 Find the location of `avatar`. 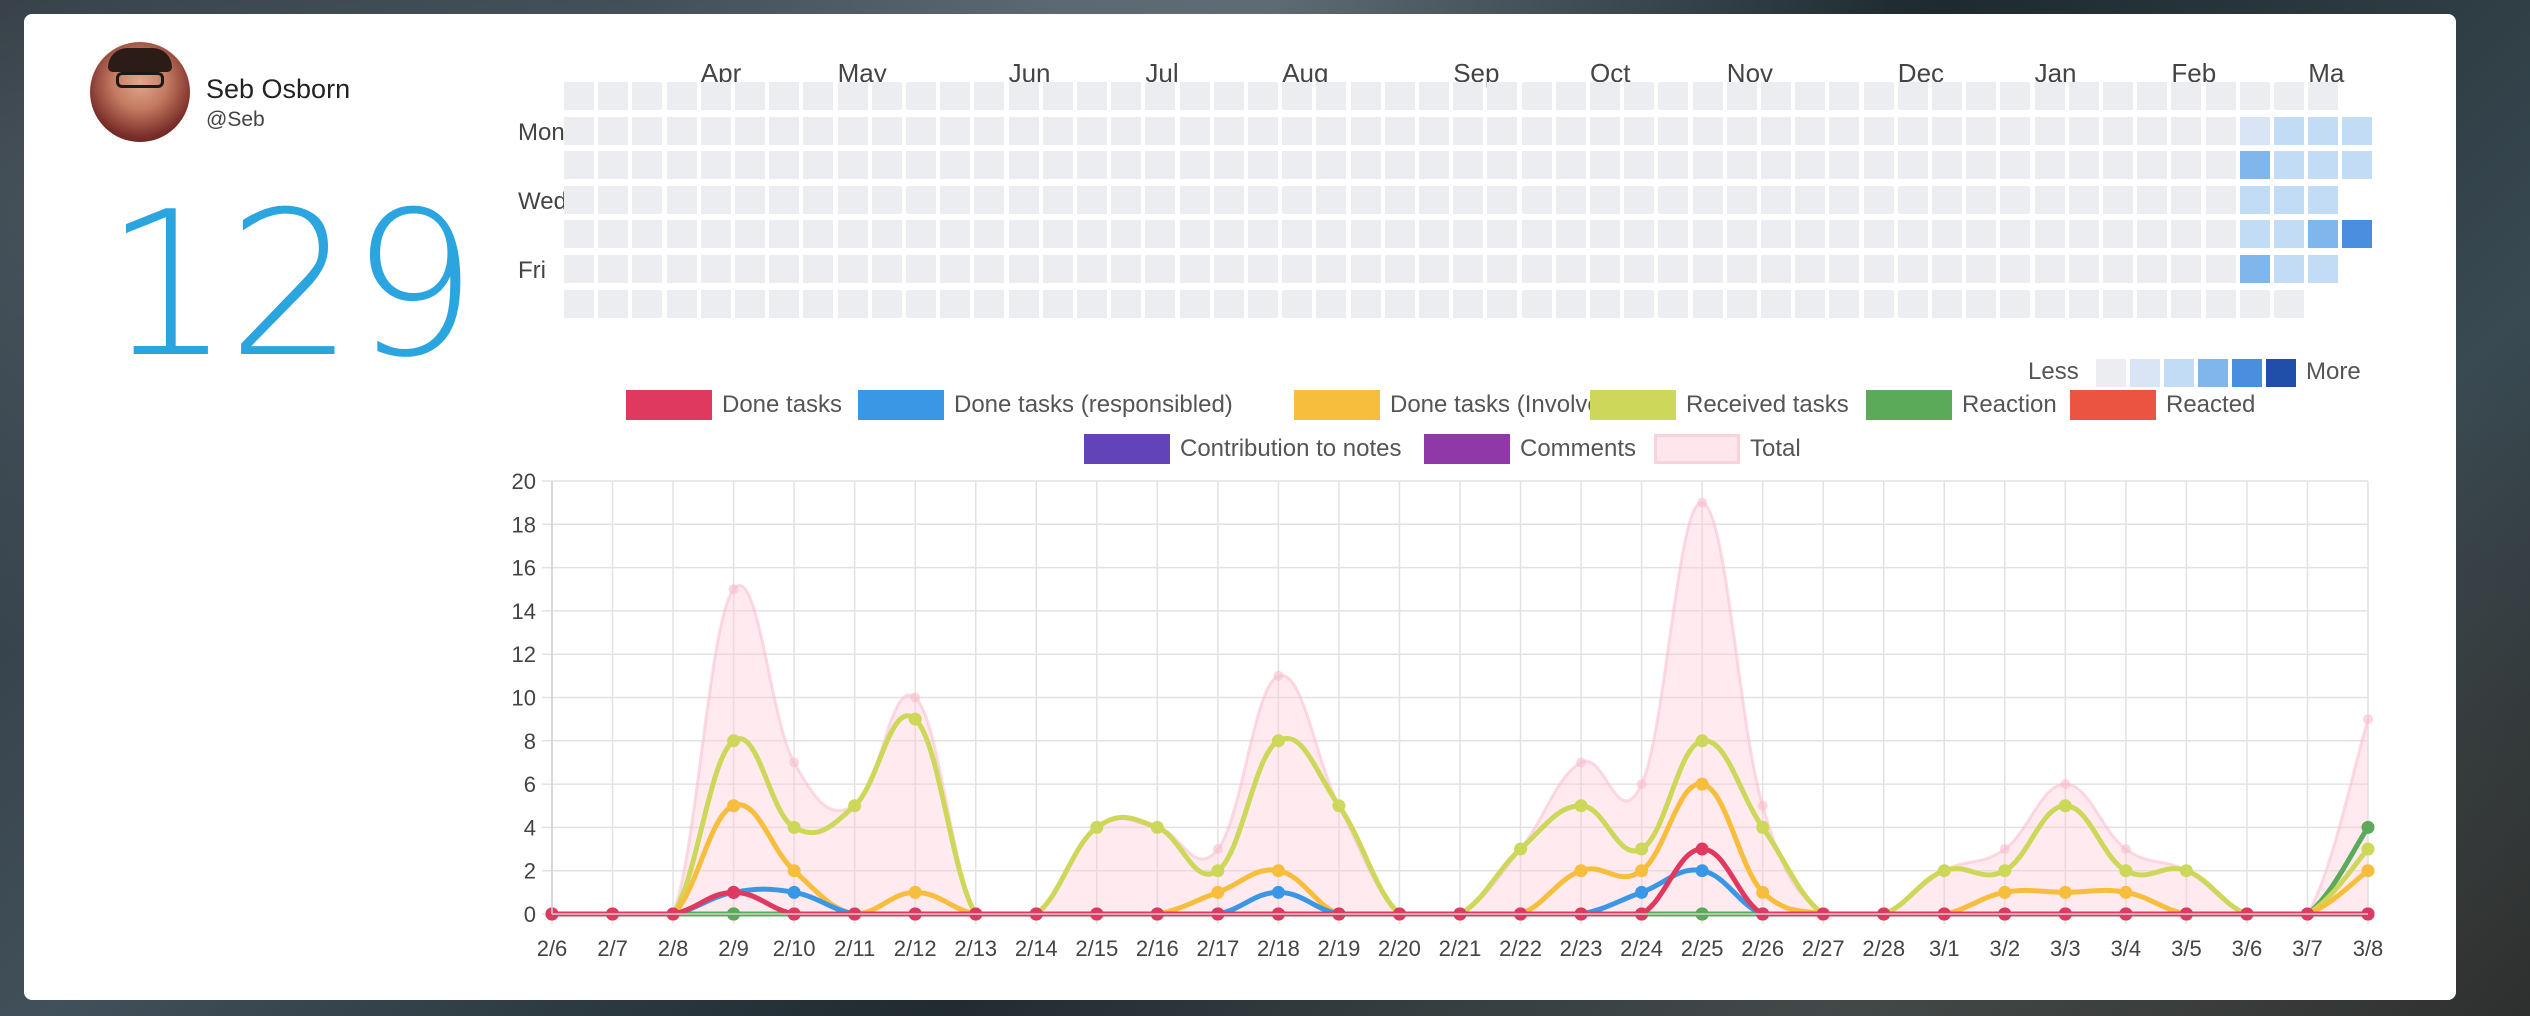

avatar is located at coordinates (140, 92).